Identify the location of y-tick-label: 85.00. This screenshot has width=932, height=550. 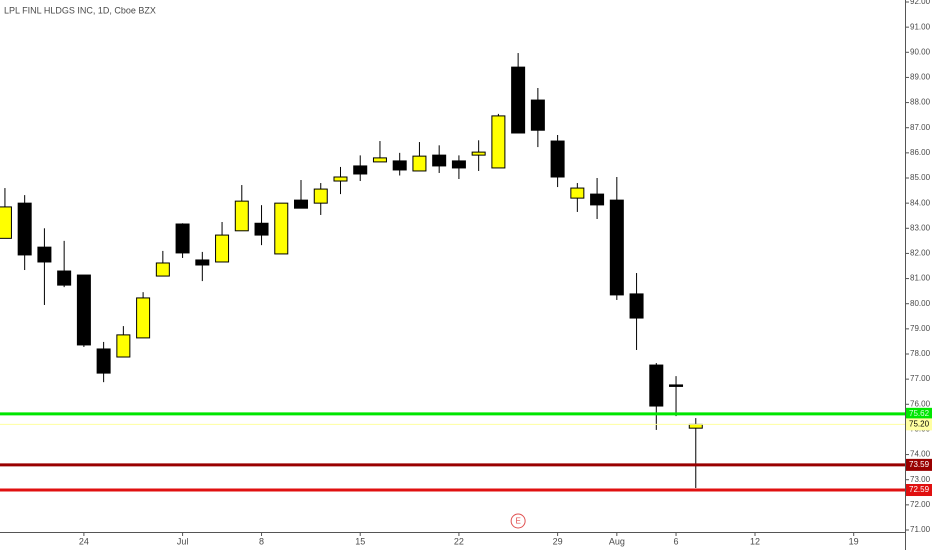
(920, 177).